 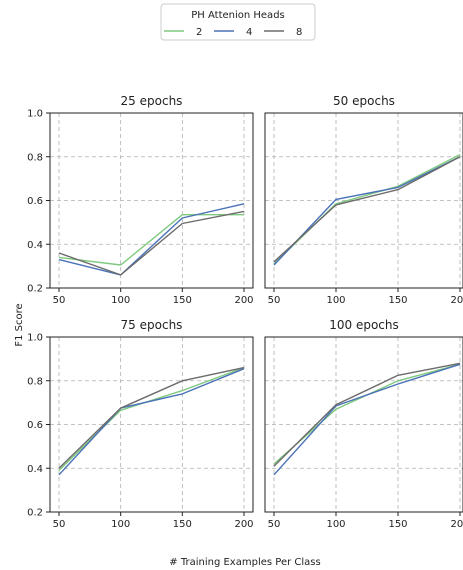 I want to click on legend-label-8: 8, so click(x=299, y=32).